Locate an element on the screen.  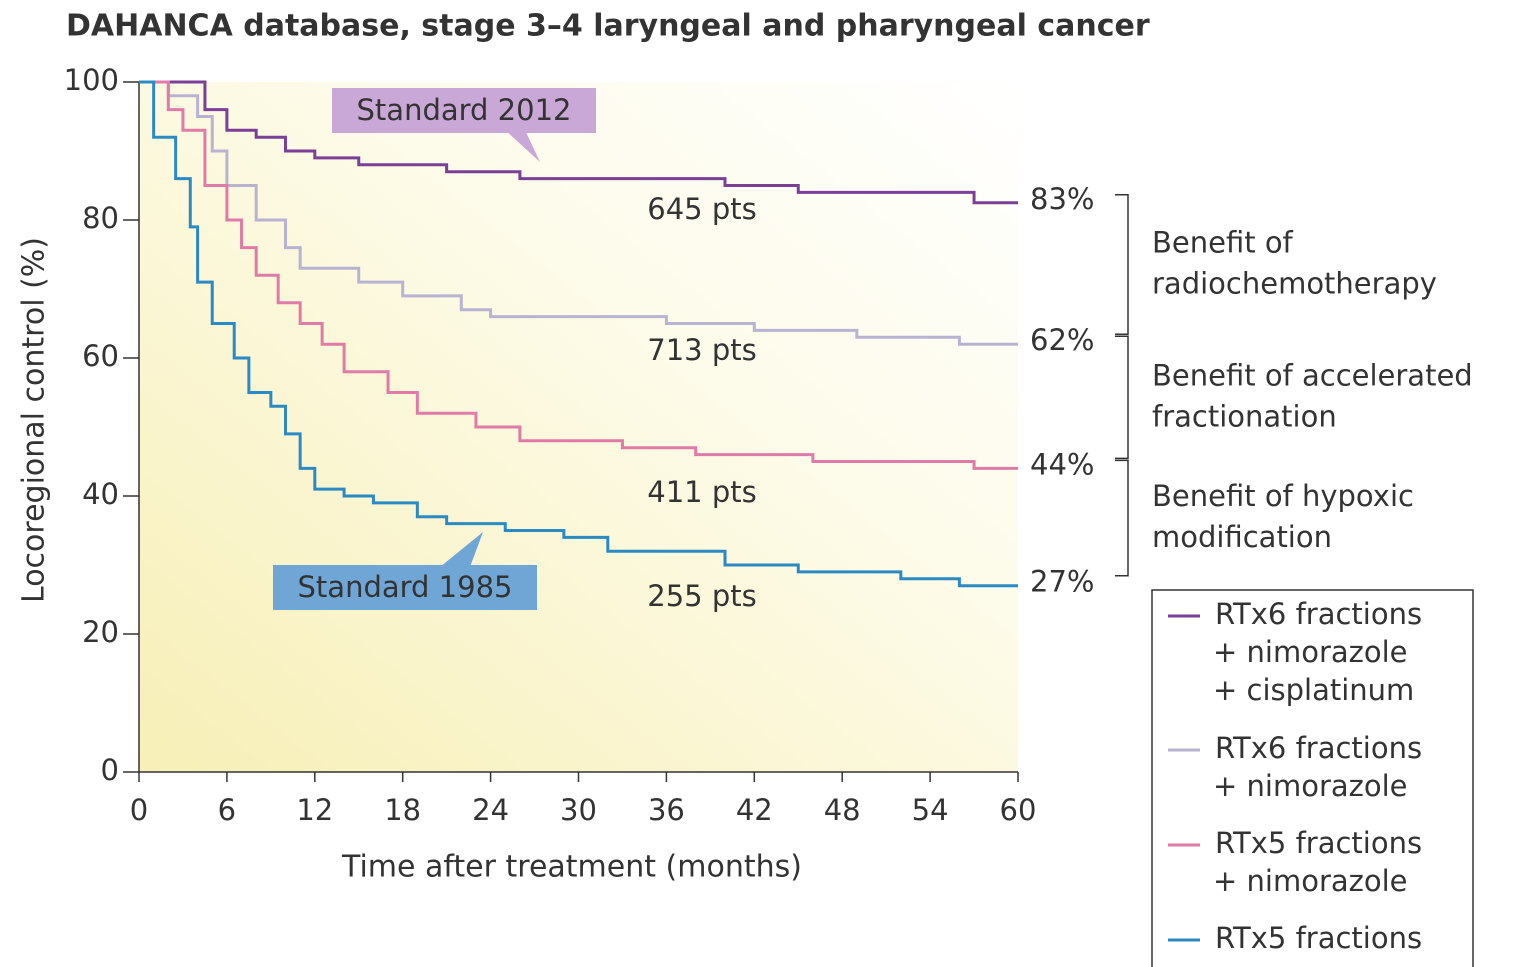
y-tick-label: 0 is located at coordinates (110, 770).